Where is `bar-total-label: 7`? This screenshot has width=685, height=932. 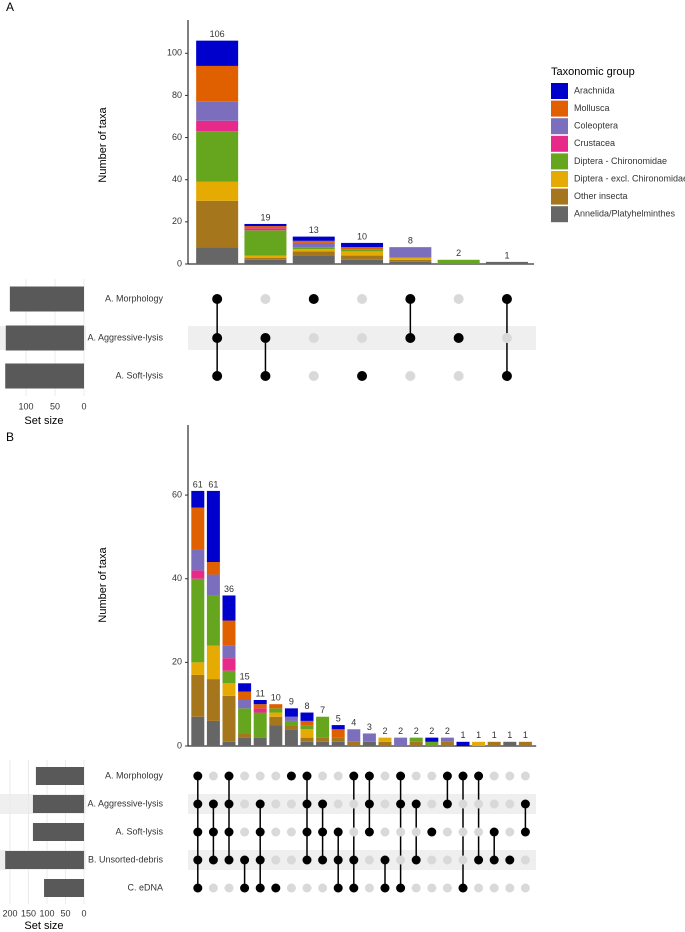 bar-total-label: 7 is located at coordinates (322, 710).